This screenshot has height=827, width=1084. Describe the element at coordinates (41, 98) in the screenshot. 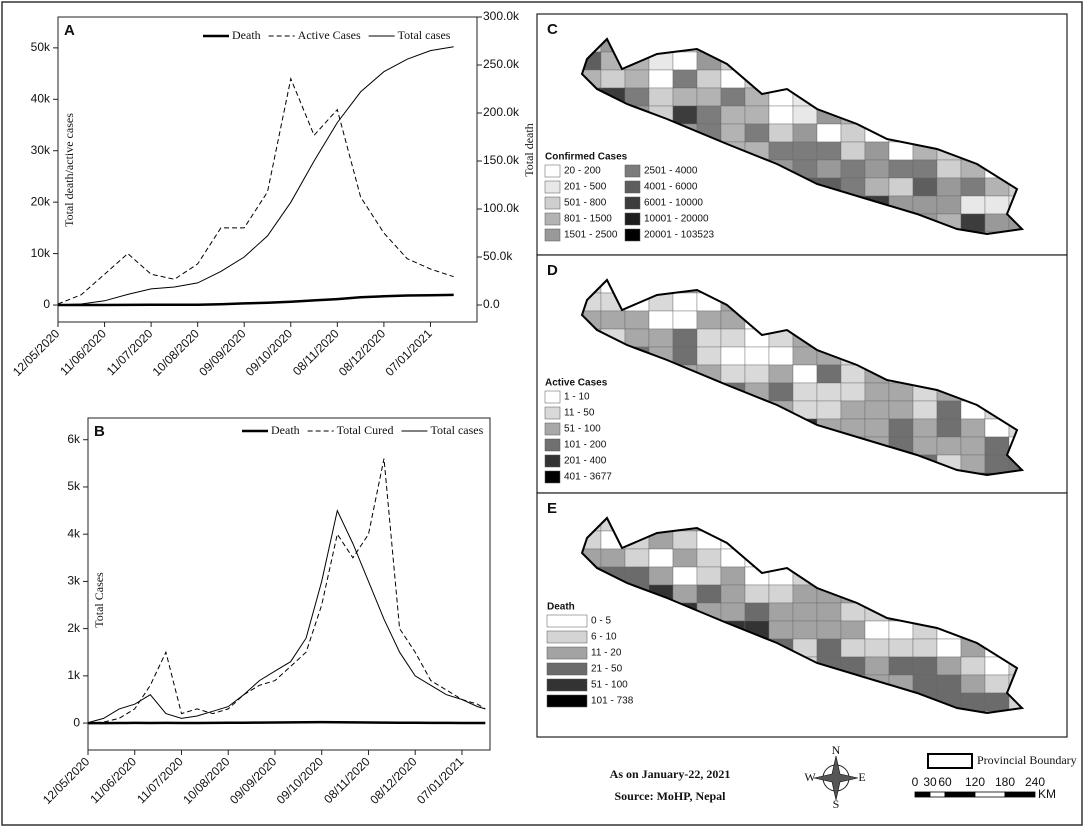

I see `y-tick-label: 40k` at that location.